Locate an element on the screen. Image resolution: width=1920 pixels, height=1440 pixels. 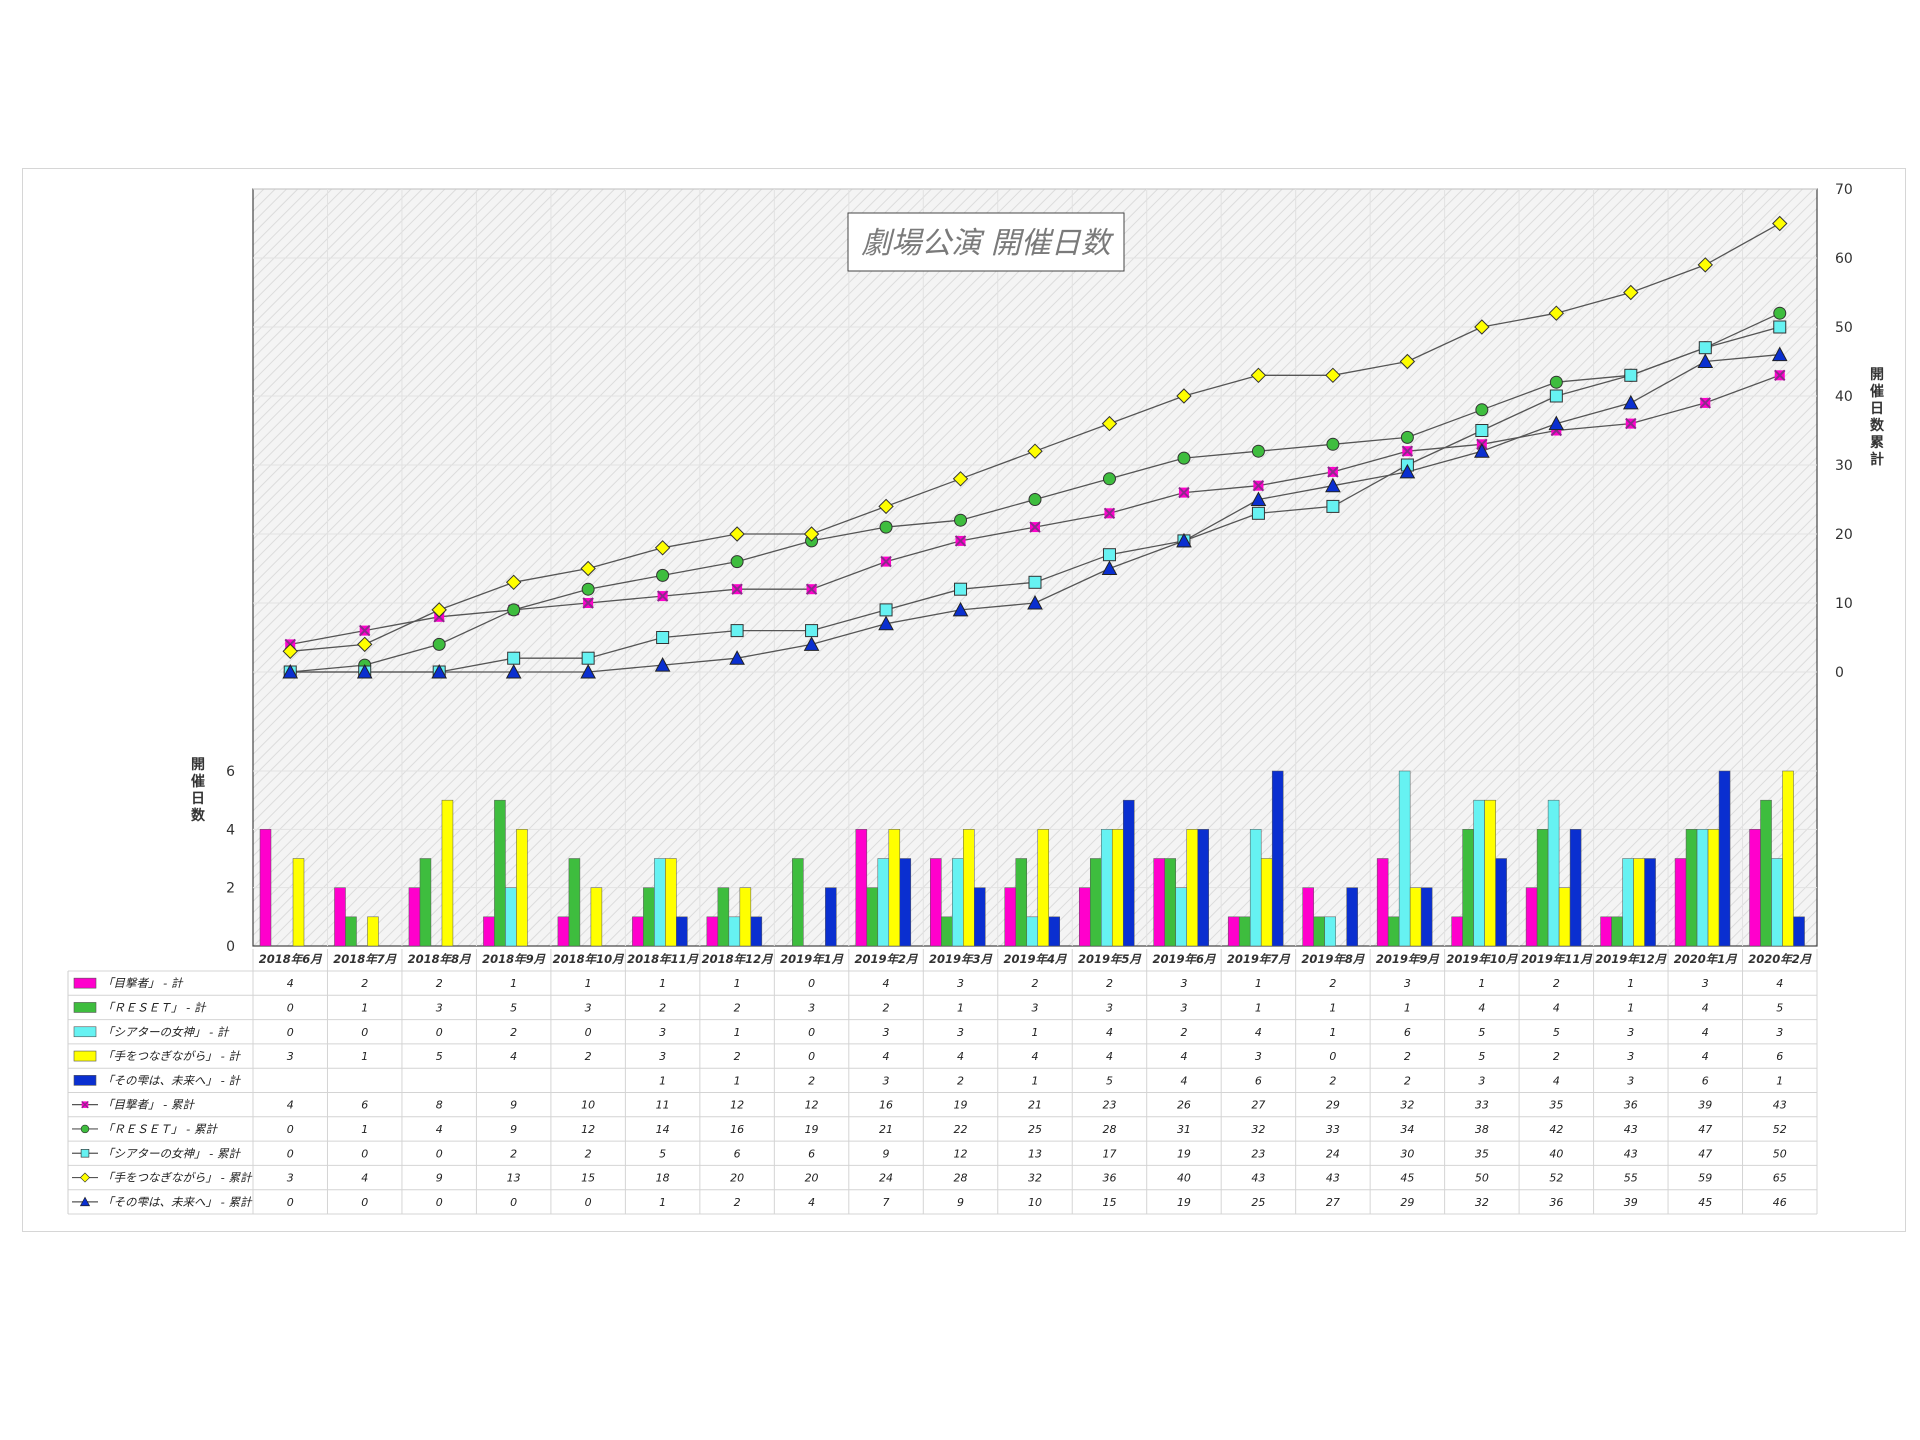
left-axis-tick-label: 2 is located at coordinates (230, 889).